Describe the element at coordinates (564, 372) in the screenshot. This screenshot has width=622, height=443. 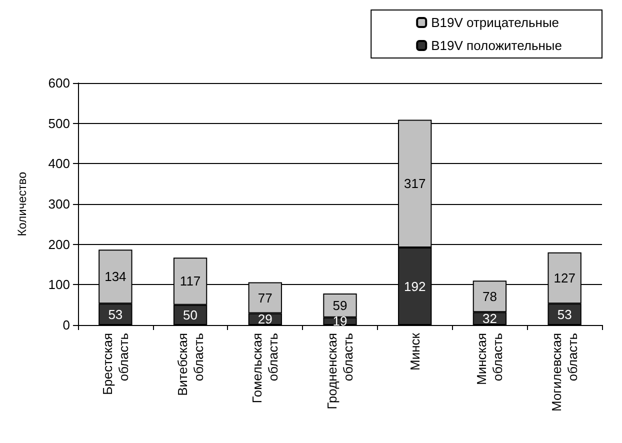
I see `x-tick-label: Могилевская область` at that location.